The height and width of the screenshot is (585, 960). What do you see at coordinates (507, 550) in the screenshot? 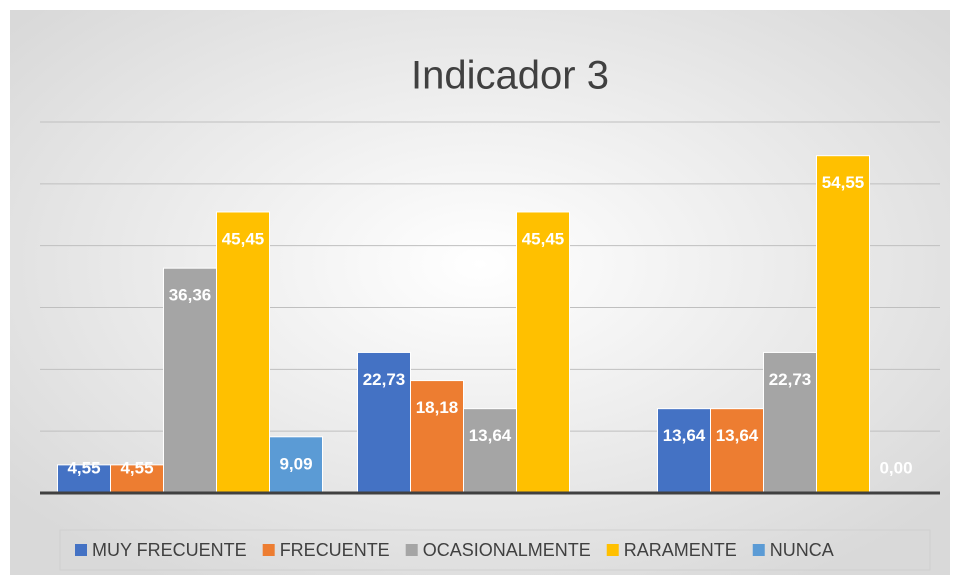
I see `legend-label: OCASIONALMENTE` at bounding box center [507, 550].